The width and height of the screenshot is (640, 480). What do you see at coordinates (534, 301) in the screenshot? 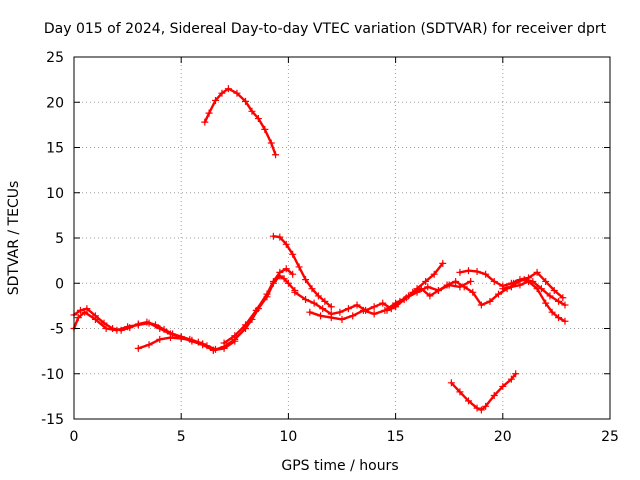
I see `series-arc-right-lower` at bounding box center [534, 301].